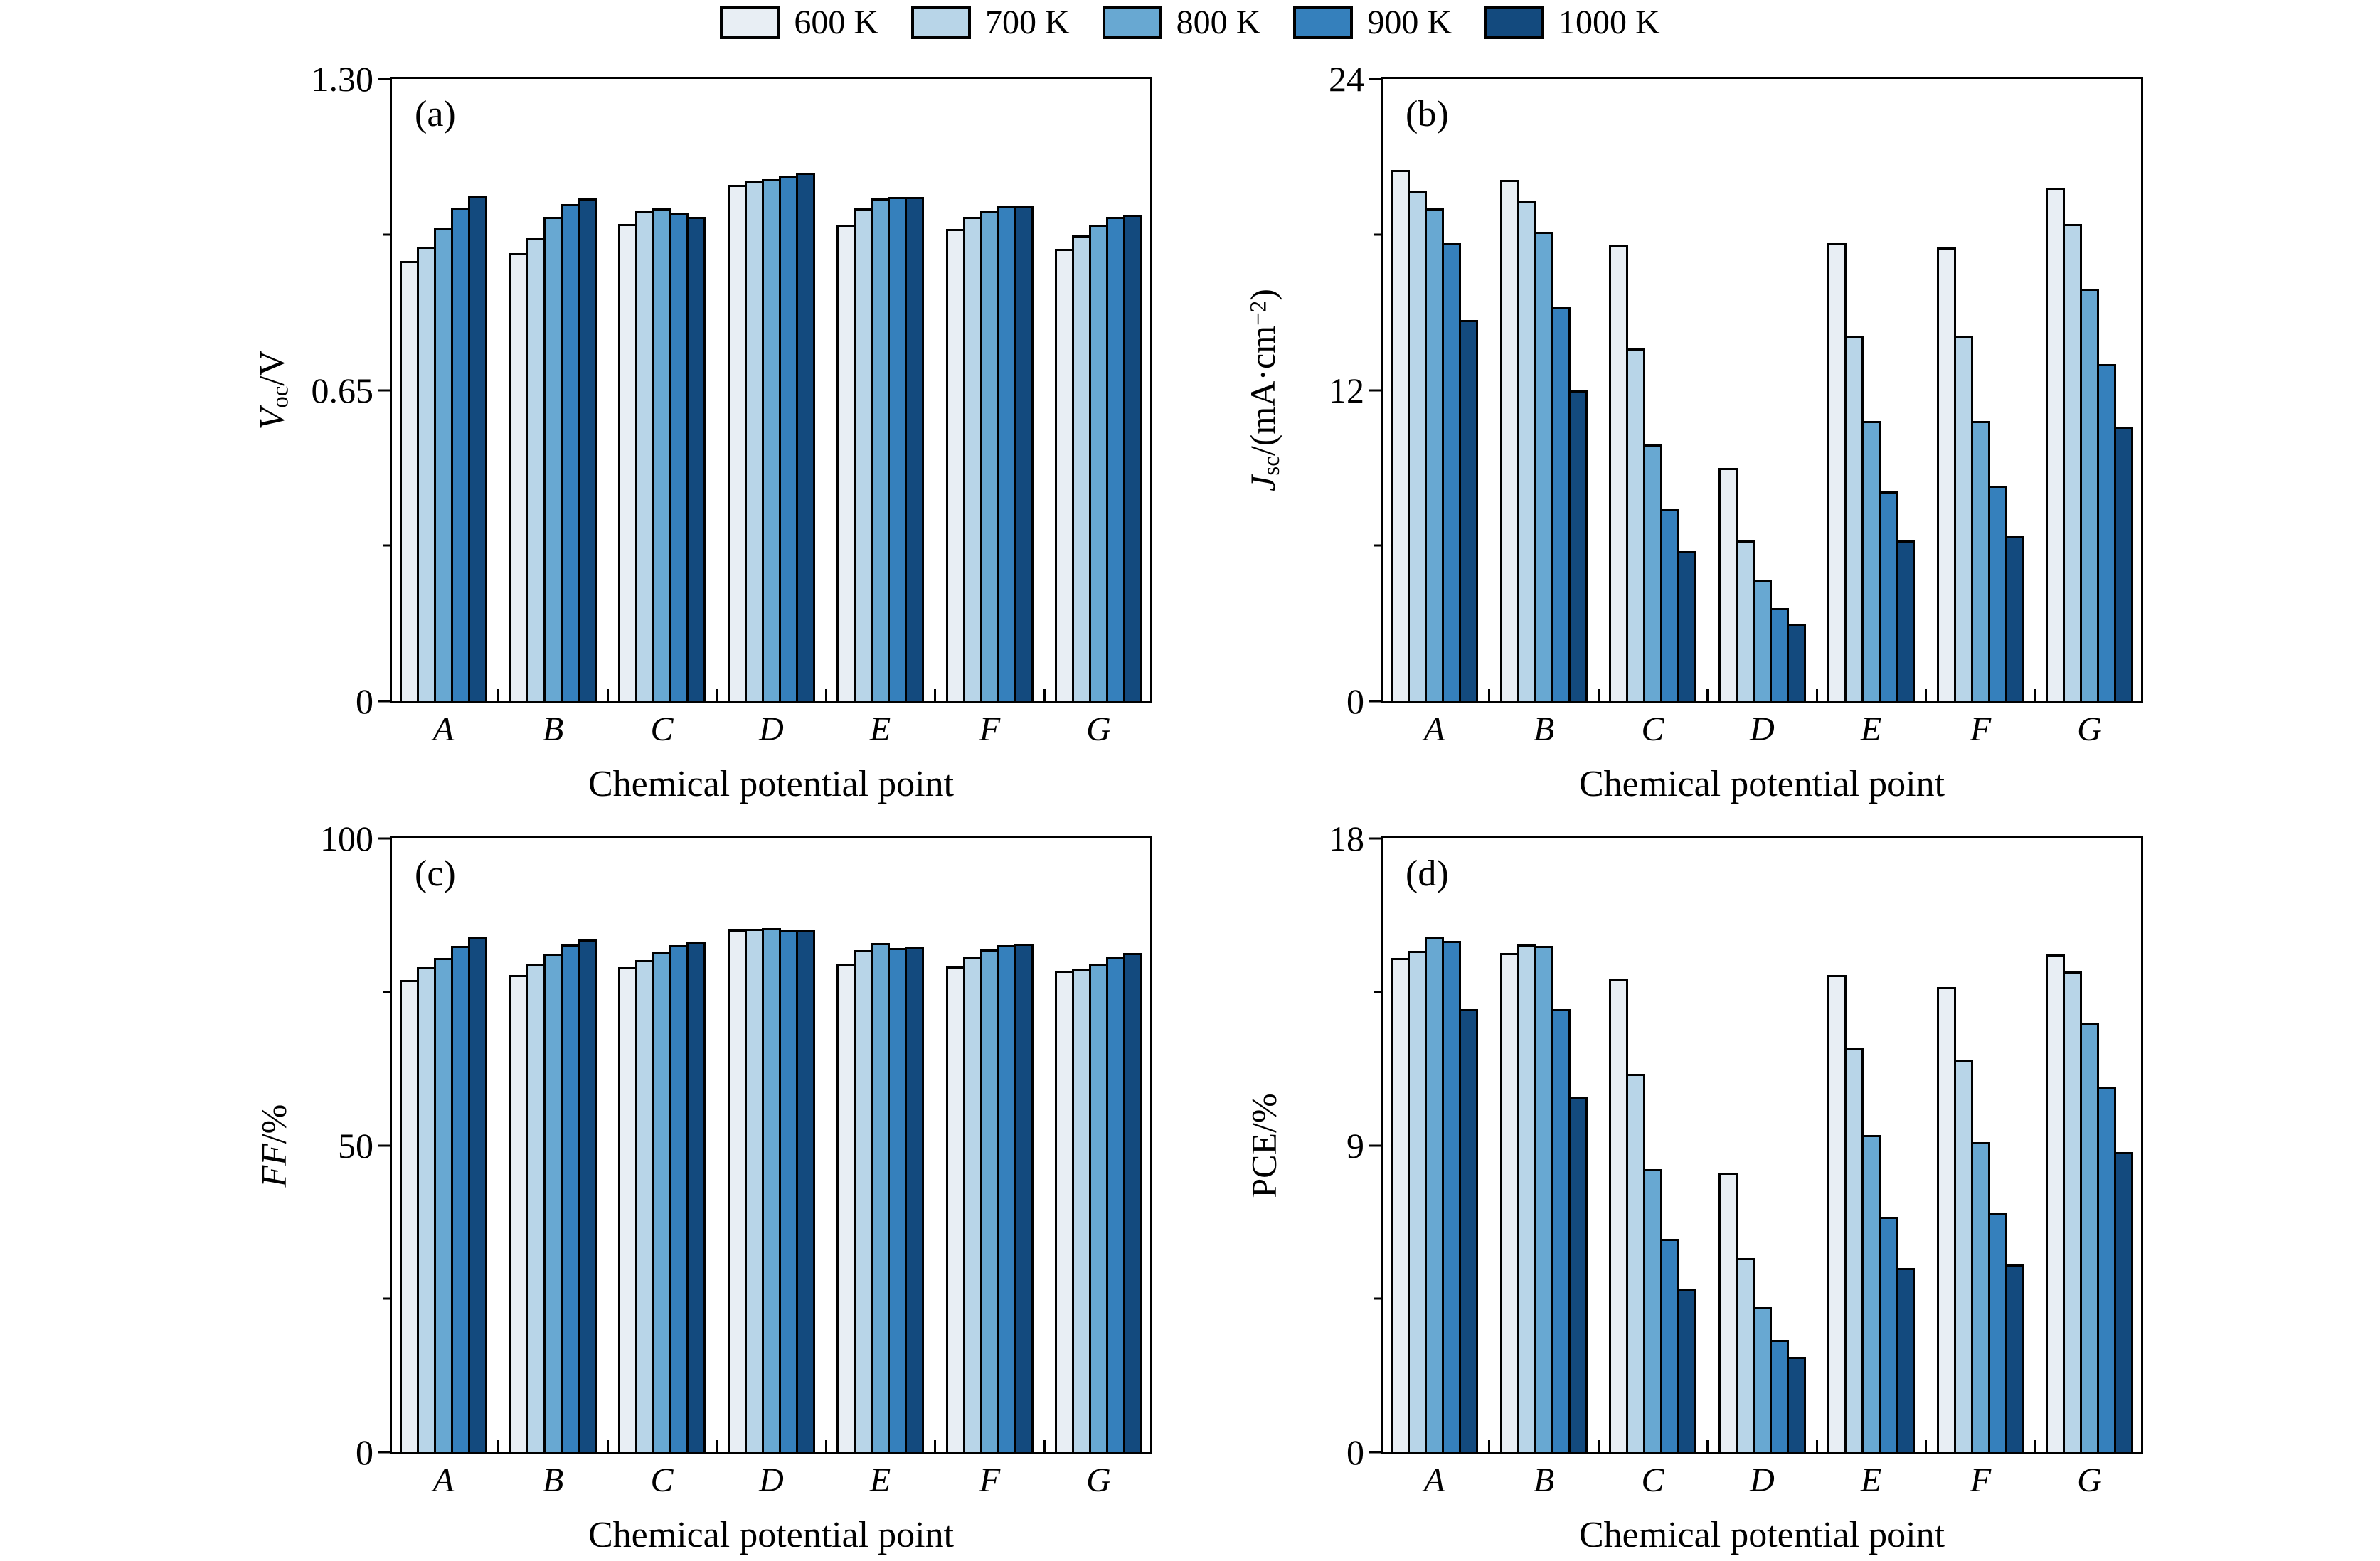 The image size is (2380, 1561). What do you see at coordinates (914, 449) in the screenshot?
I see `bar-E-1000K` at bounding box center [914, 449].